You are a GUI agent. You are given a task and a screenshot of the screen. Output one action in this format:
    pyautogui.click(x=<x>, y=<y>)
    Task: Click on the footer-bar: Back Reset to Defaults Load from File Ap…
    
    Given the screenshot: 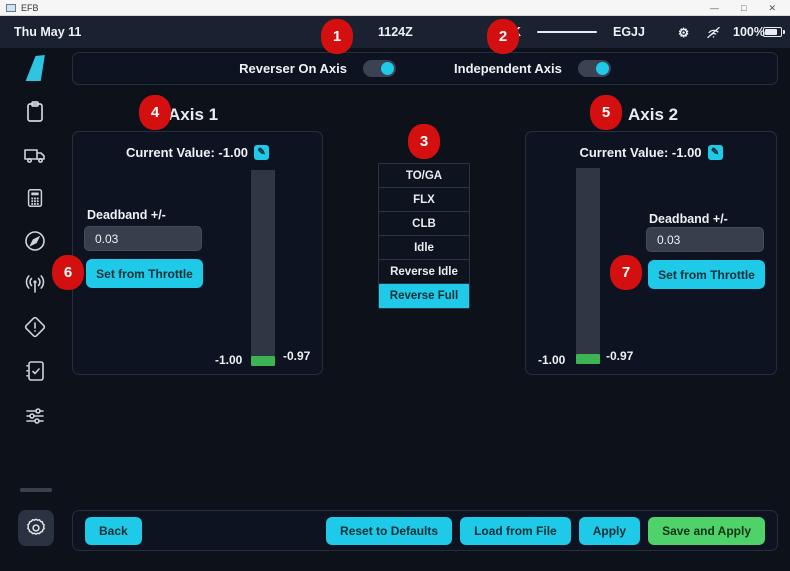 What is the action you would take?
    pyautogui.click(x=425, y=530)
    